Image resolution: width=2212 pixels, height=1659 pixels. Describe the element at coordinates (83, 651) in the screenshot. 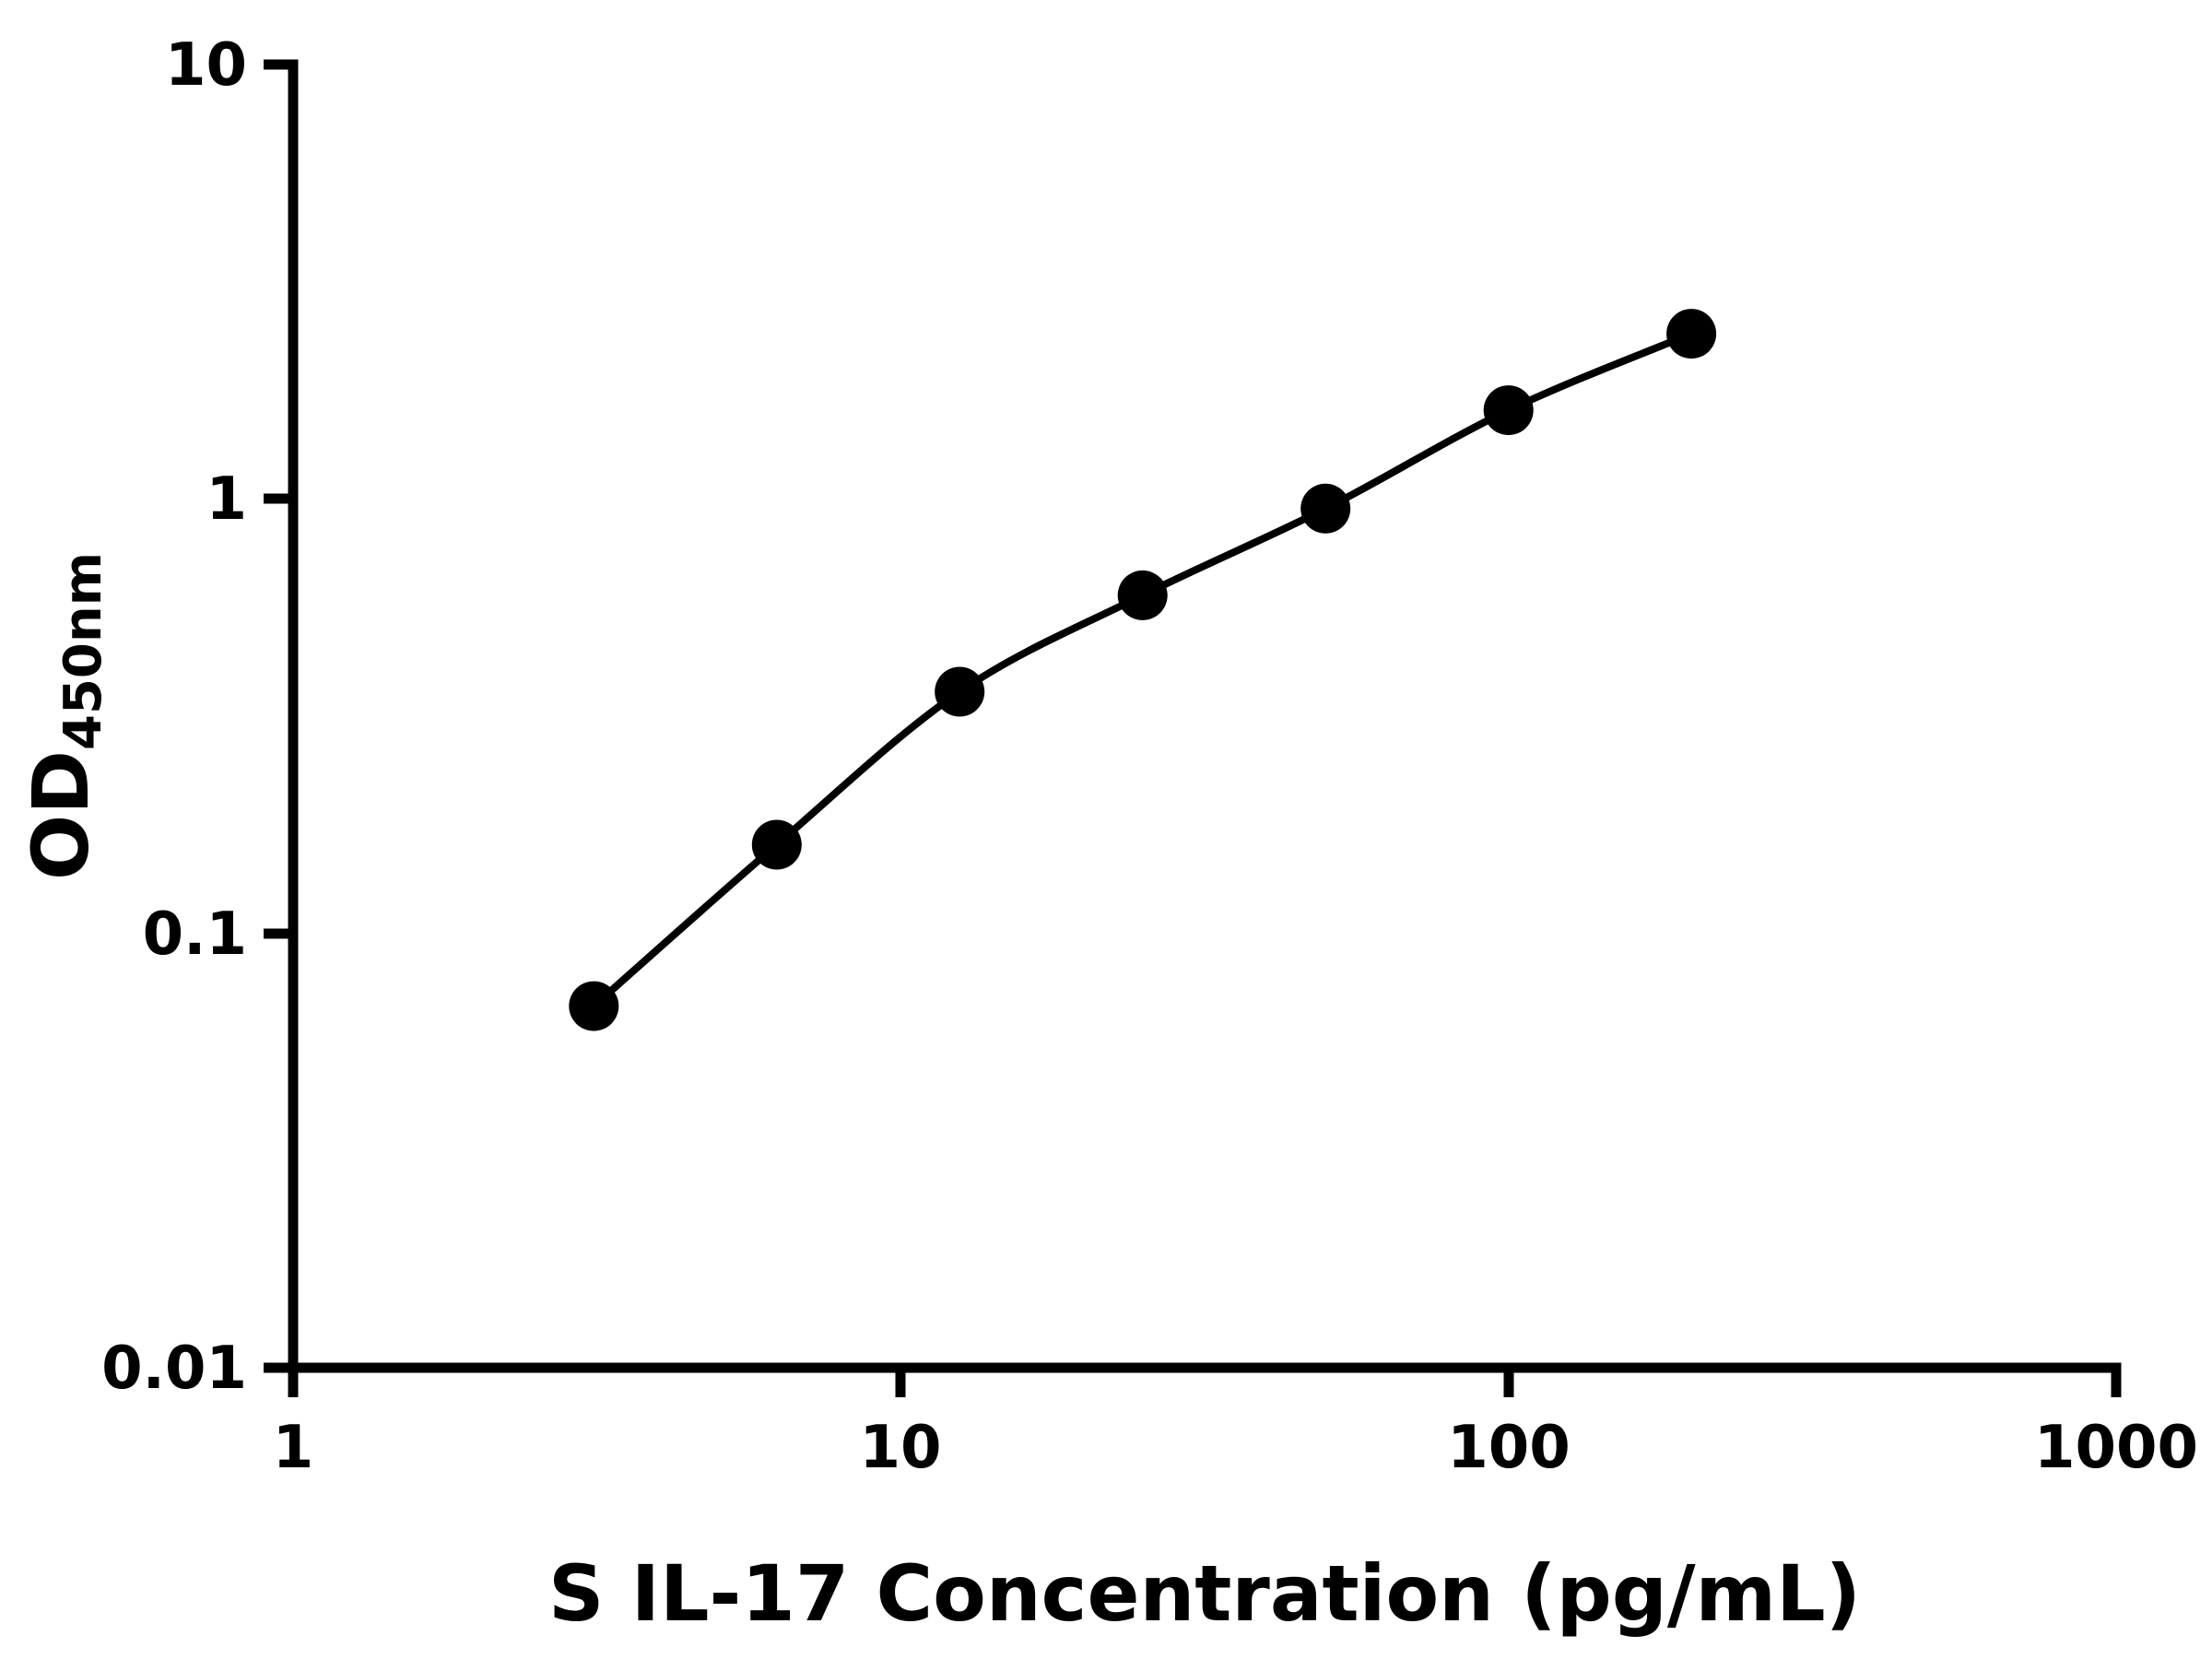

I see `y-axis-title-subscript: 450nm` at that location.